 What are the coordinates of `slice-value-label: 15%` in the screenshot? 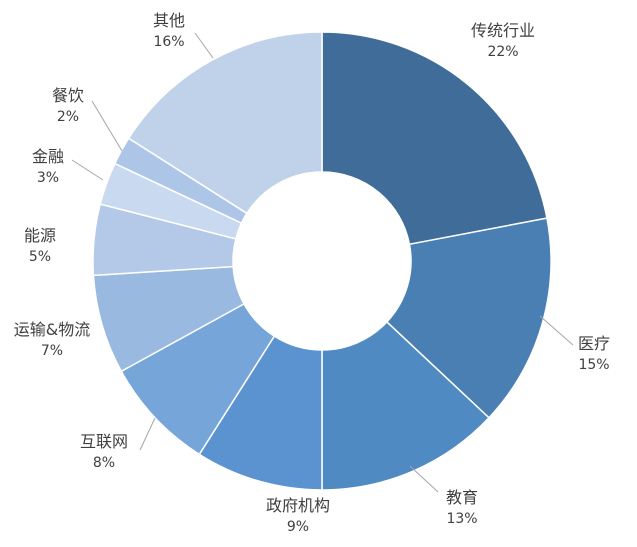 It's located at (593, 365).